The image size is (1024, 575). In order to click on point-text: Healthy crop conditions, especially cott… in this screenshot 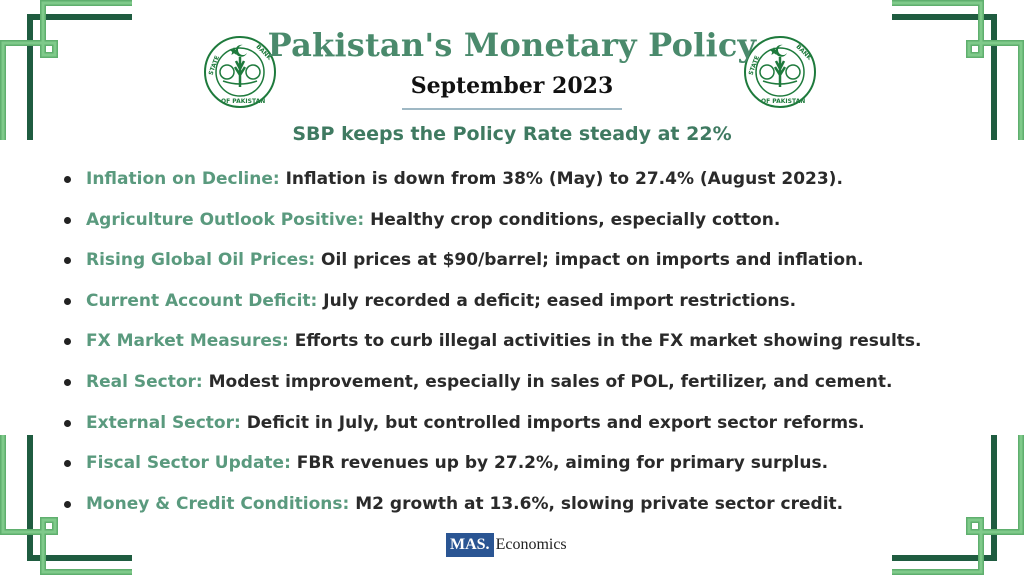, I will do `click(572, 219)`.